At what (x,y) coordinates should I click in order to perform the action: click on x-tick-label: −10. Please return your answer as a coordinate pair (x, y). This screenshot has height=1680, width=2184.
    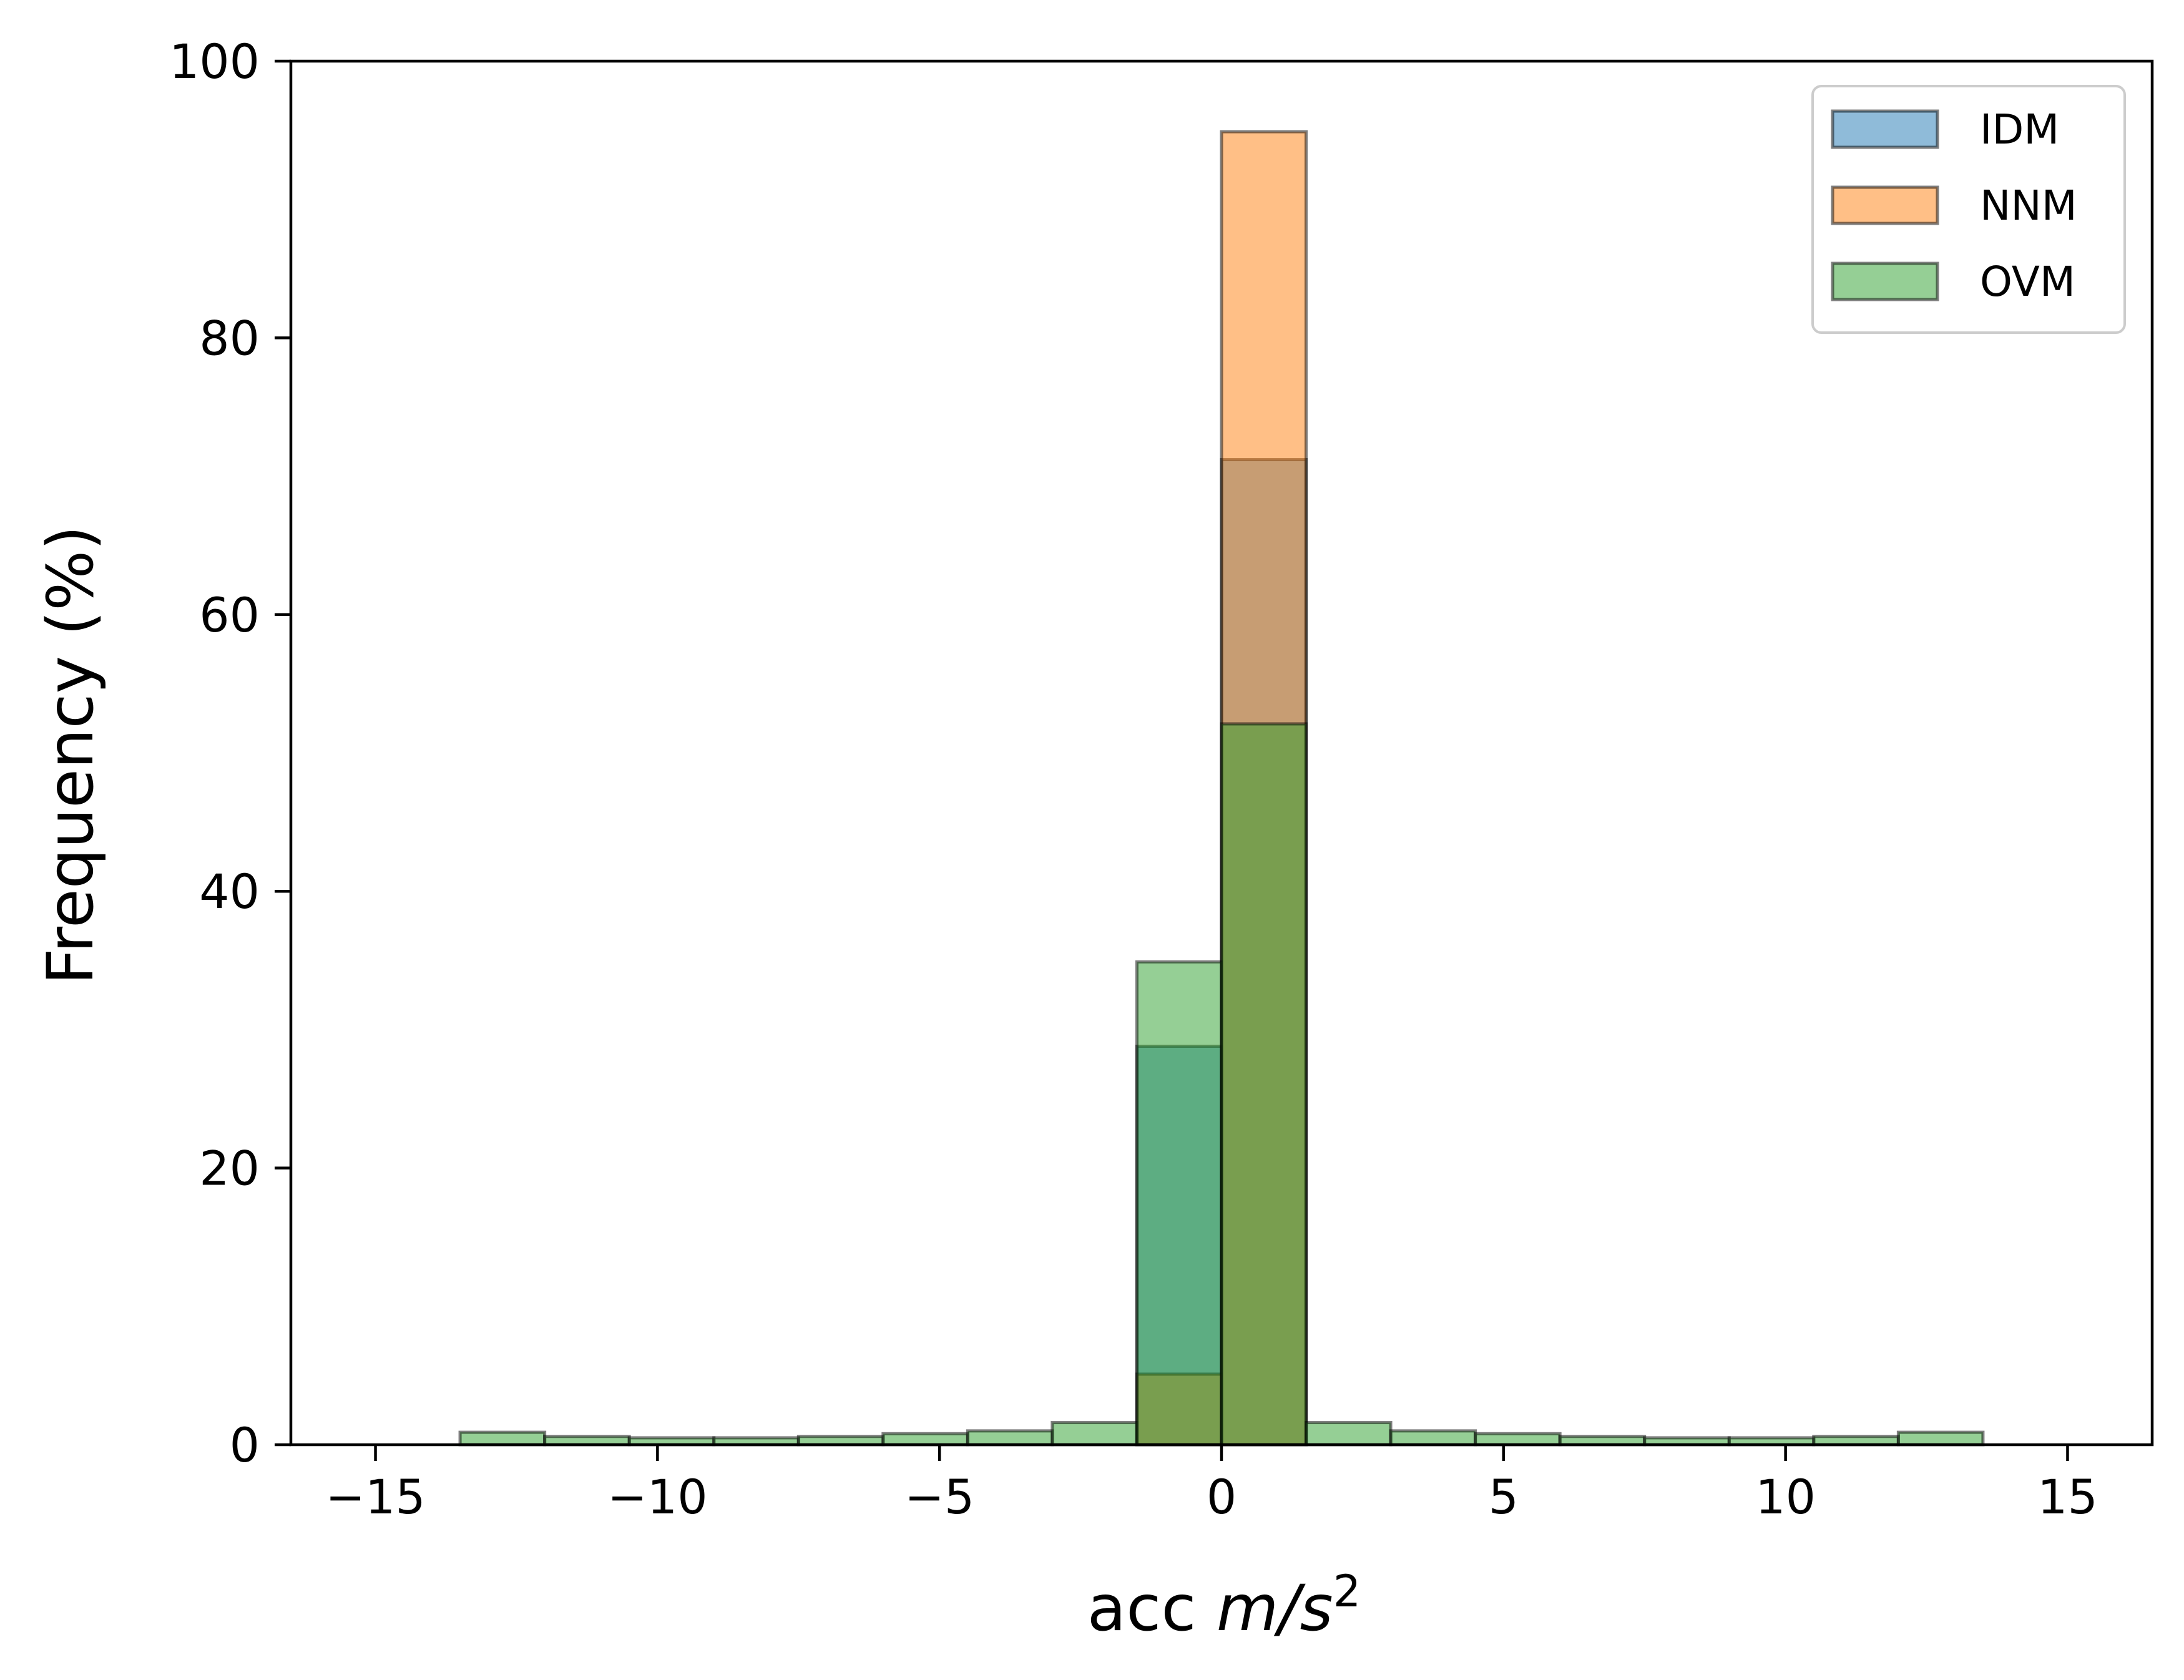
    Looking at the image, I should click on (657, 1497).